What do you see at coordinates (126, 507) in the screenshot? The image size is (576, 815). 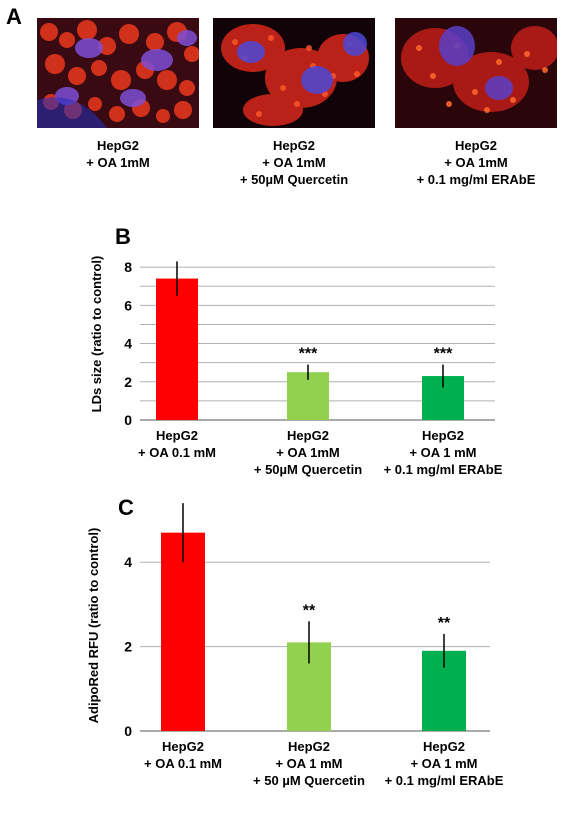 I see `panel-c-label: C` at bounding box center [126, 507].